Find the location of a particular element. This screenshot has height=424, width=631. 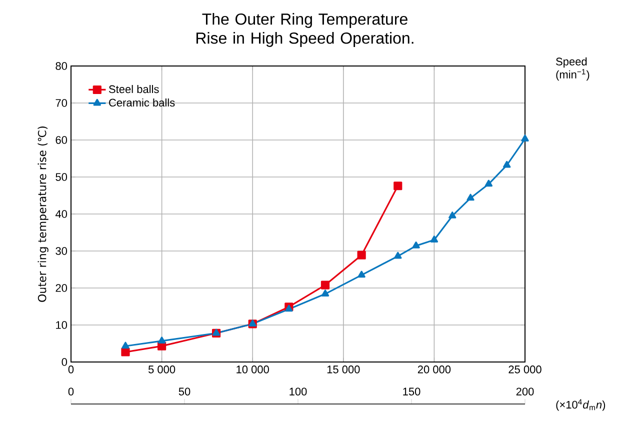

y-tick-label: 50 is located at coordinates (62, 177).